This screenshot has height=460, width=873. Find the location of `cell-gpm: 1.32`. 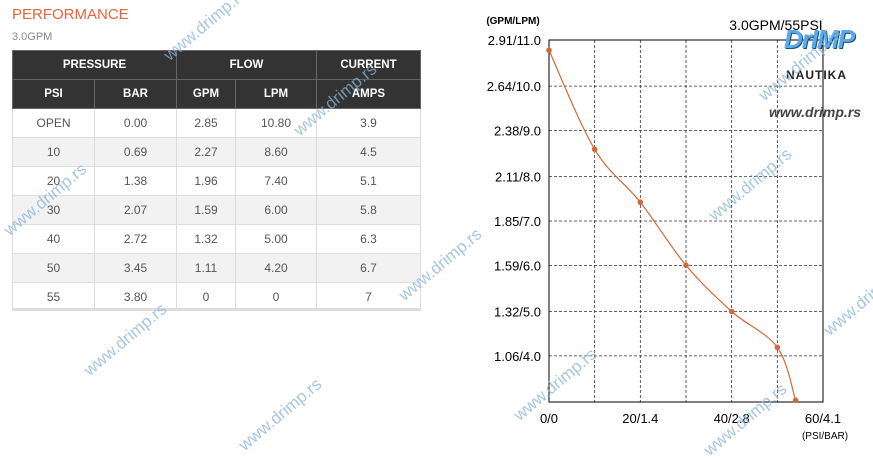

cell-gpm: 1.32 is located at coordinates (206, 239).